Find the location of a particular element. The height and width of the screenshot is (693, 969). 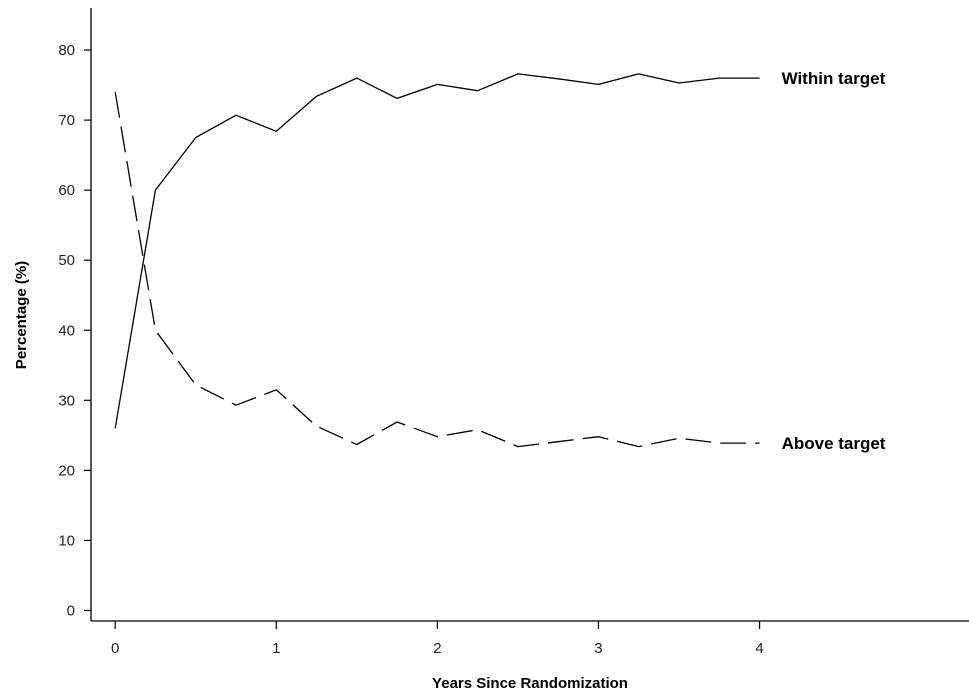

x-tick-label: 1 is located at coordinates (276, 648).